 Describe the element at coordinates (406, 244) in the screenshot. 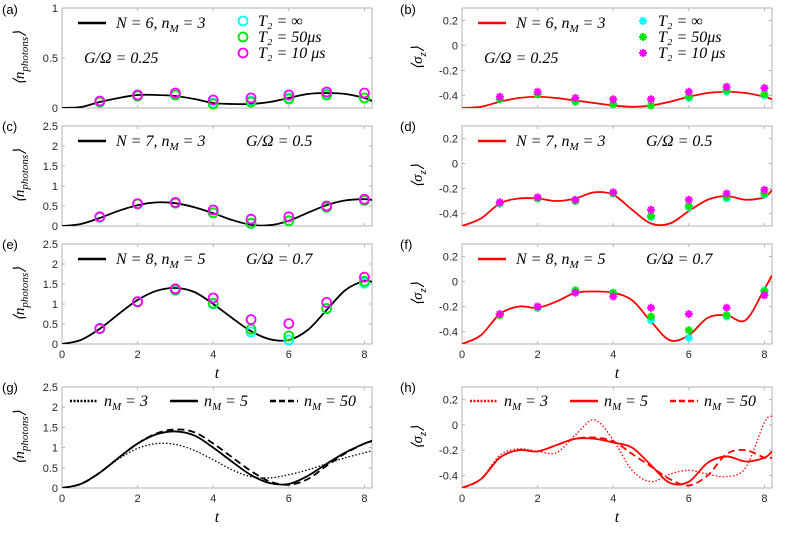

I see `panel-label: (f)` at that location.